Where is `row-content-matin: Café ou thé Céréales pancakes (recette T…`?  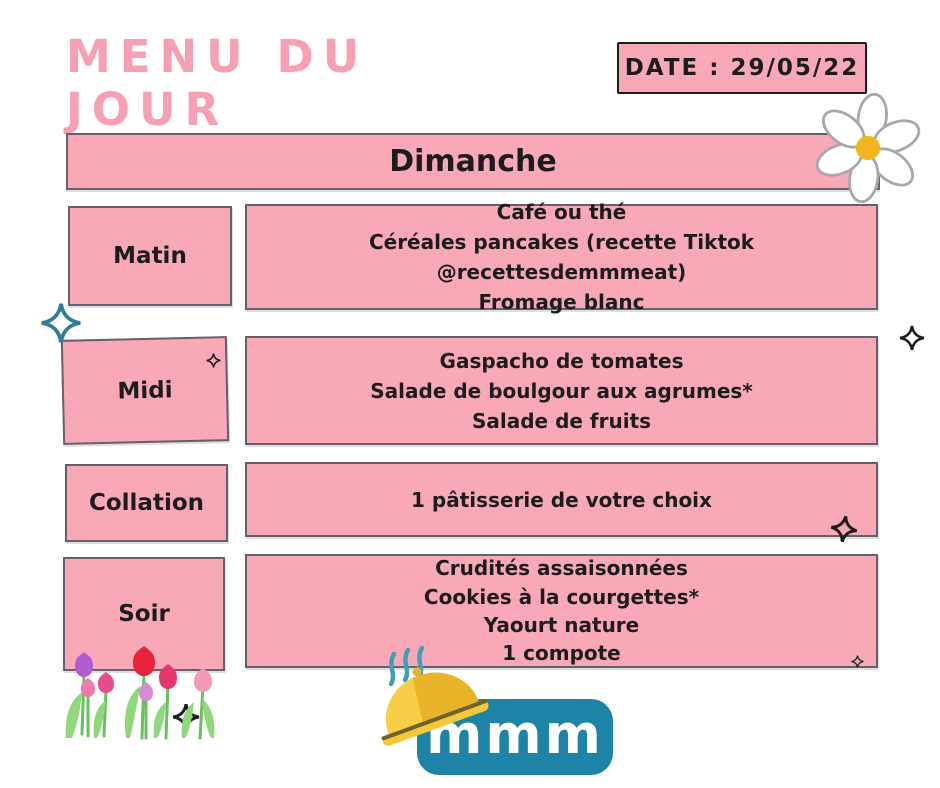 row-content-matin: Café ou thé Céréales pancakes (recette T… is located at coordinates (561, 257).